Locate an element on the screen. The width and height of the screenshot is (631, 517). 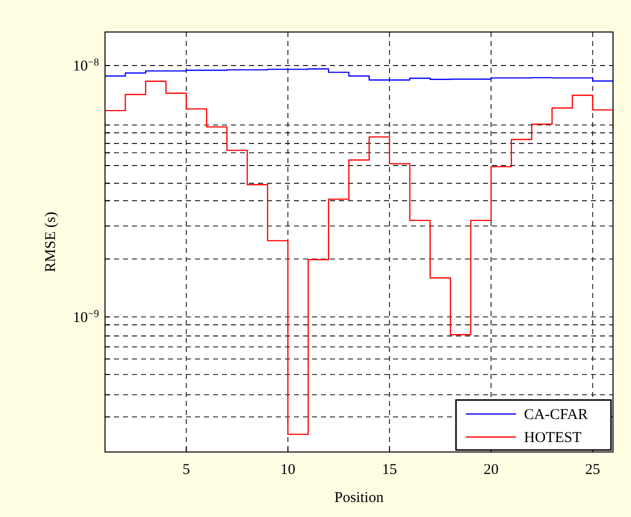
y-tick-label: 10$^{−8}$ is located at coordinates (85, 66).